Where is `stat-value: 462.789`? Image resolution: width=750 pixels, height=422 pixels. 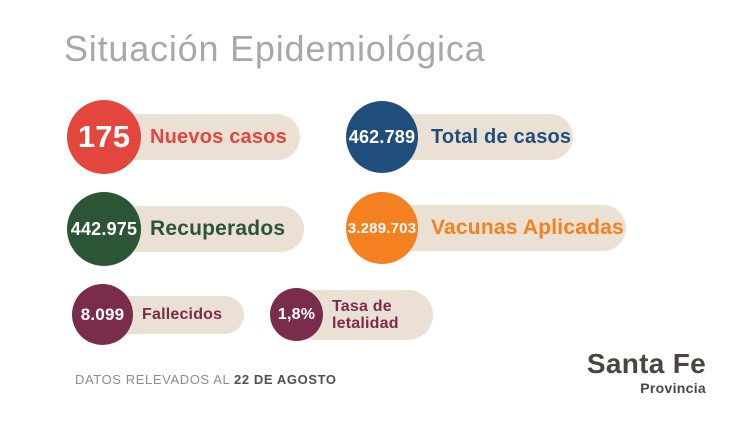
stat-value: 462.789 is located at coordinates (382, 136).